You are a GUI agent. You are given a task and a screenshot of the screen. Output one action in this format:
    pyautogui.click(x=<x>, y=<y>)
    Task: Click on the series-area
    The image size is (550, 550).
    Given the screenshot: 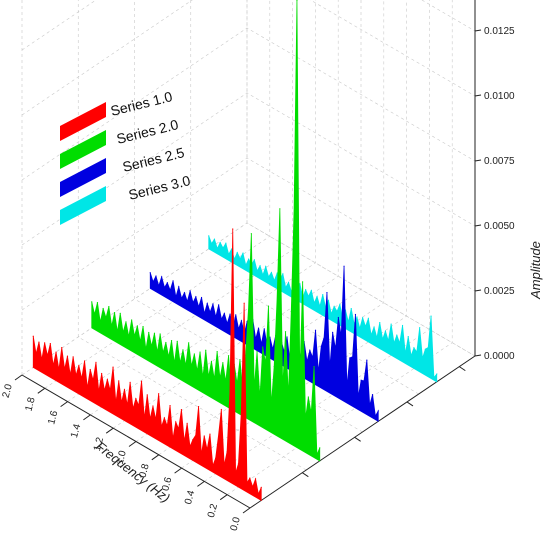 What is the action you would take?
    pyautogui.click(x=264, y=344)
    